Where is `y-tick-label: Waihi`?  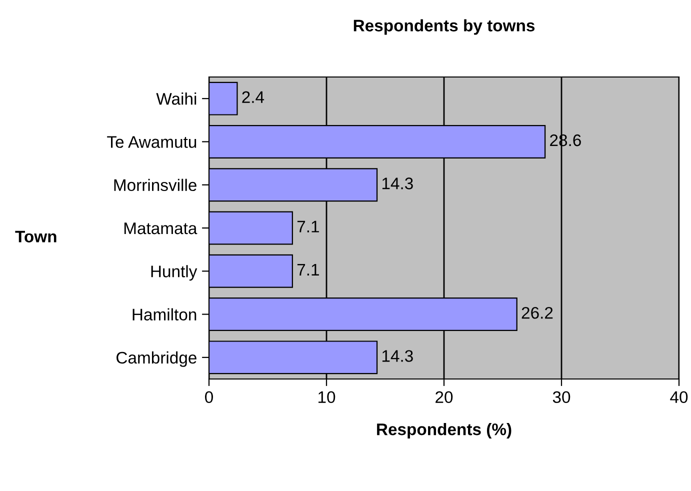
y-tick-label: Waihi is located at coordinates (176, 98).